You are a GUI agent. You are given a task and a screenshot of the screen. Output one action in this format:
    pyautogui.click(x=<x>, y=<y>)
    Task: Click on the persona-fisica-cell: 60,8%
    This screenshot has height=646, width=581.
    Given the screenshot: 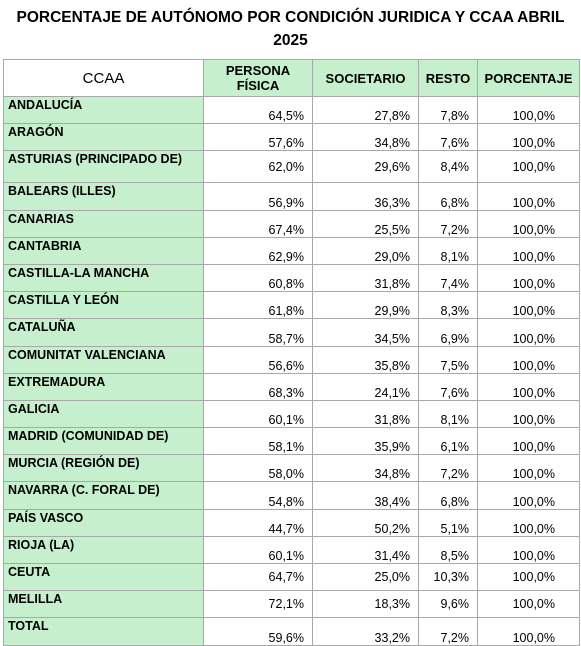 What is the action you would take?
    pyautogui.click(x=258, y=278)
    